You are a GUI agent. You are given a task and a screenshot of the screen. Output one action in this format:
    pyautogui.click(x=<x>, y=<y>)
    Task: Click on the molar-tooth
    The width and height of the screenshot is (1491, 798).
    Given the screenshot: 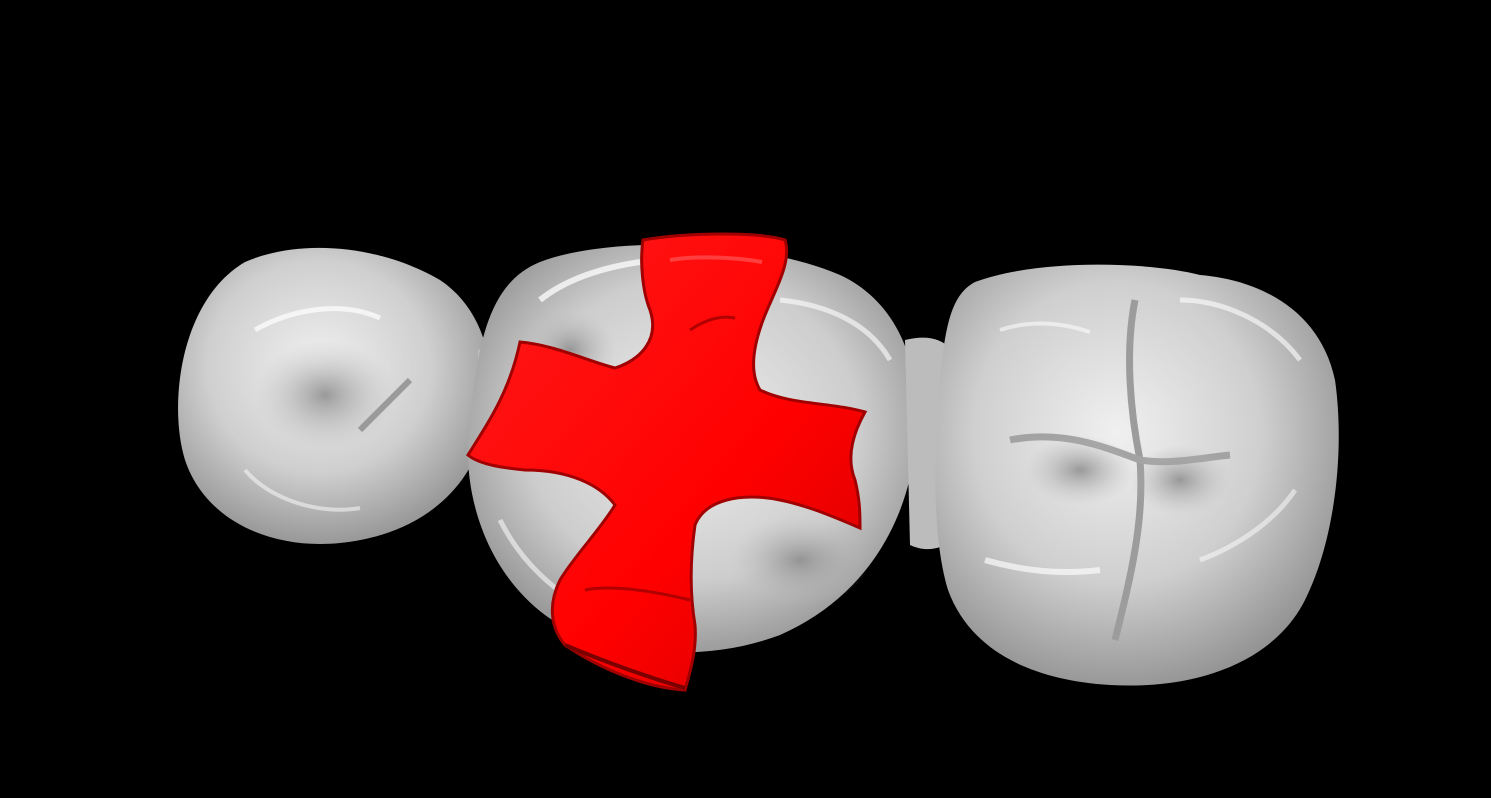 What is the action you would take?
    pyautogui.click(x=1137, y=475)
    